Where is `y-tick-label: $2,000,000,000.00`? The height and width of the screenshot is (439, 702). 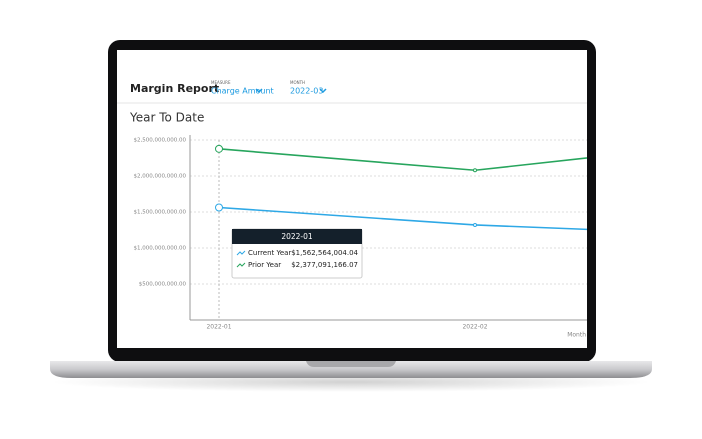 y-tick-label: $2,000,000,000.00 is located at coordinates (160, 177).